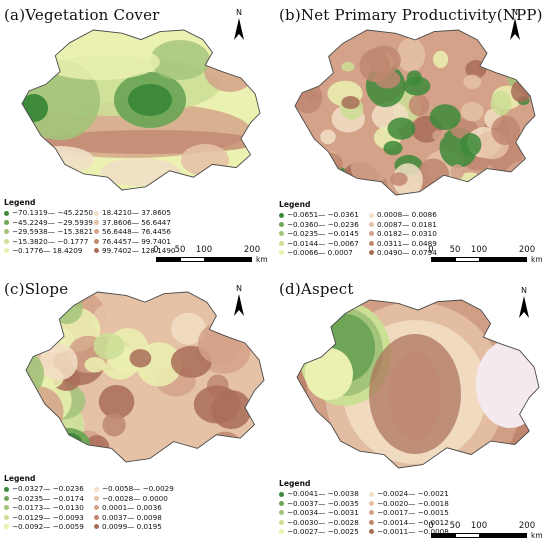 The width and height of the screenshot is (550, 547). What do you see at coordinates (323, 224) in the screenshot?
I see `legend-label: −0.0360— −0.0236` at bounding box center [323, 224].